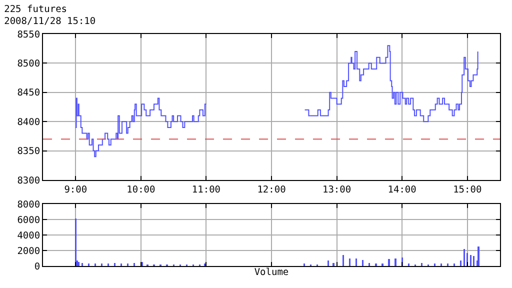 The image size is (512, 288). I want to click on y-tick-label: 8350, so click(28, 152).